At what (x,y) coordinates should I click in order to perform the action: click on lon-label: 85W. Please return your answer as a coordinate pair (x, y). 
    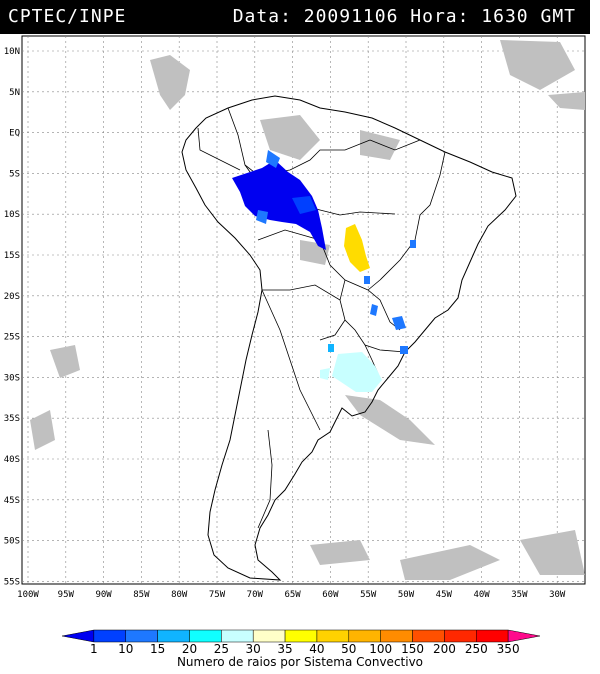
    Looking at the image, I should click on (141, 595).